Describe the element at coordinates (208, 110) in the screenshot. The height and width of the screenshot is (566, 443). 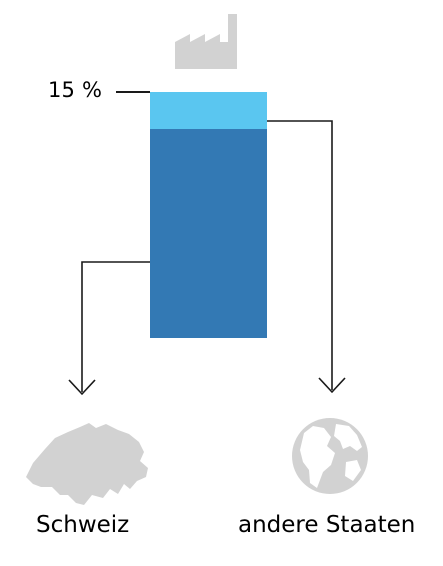
I see `bar-segment-export` at that location.